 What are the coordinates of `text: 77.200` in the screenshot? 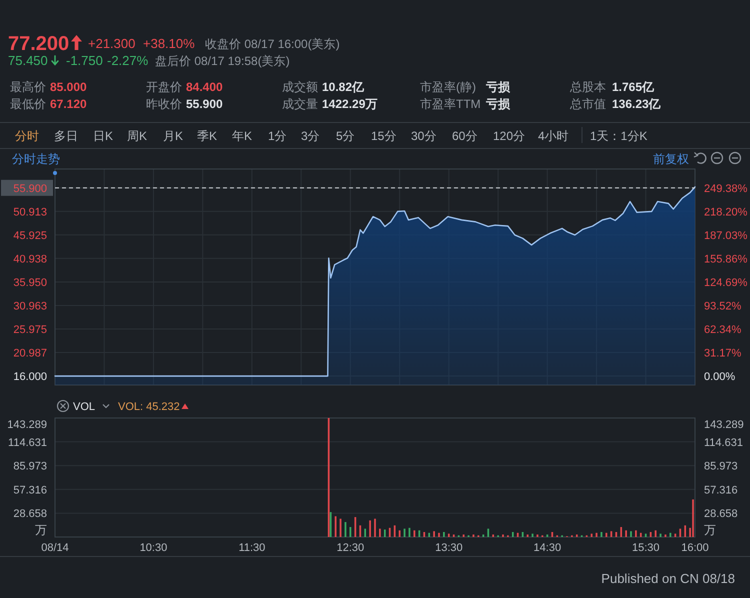 It's located at (39, 44).